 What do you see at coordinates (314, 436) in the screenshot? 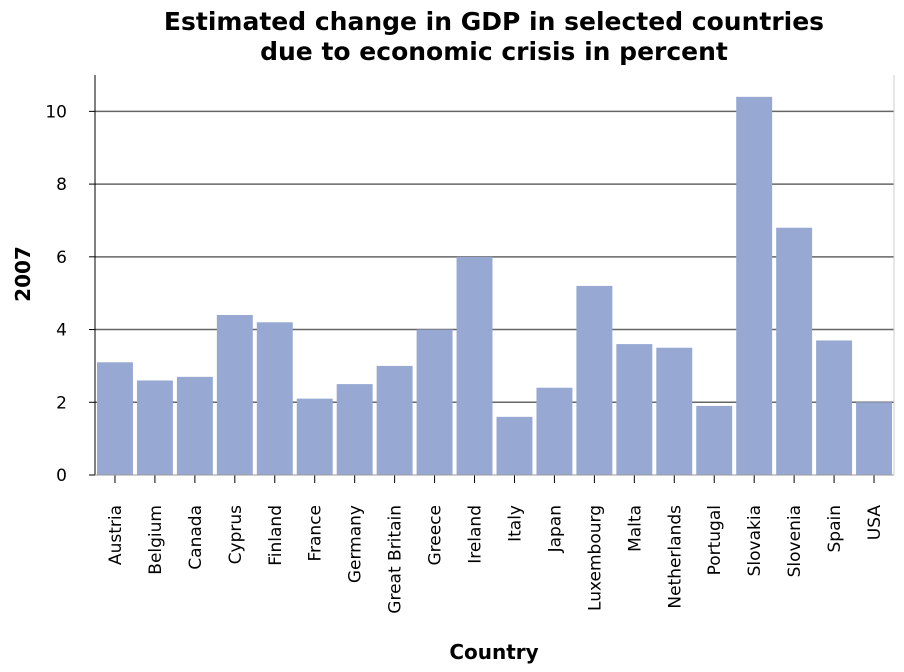
I see `bar-france` at bounding box center [314, 436].